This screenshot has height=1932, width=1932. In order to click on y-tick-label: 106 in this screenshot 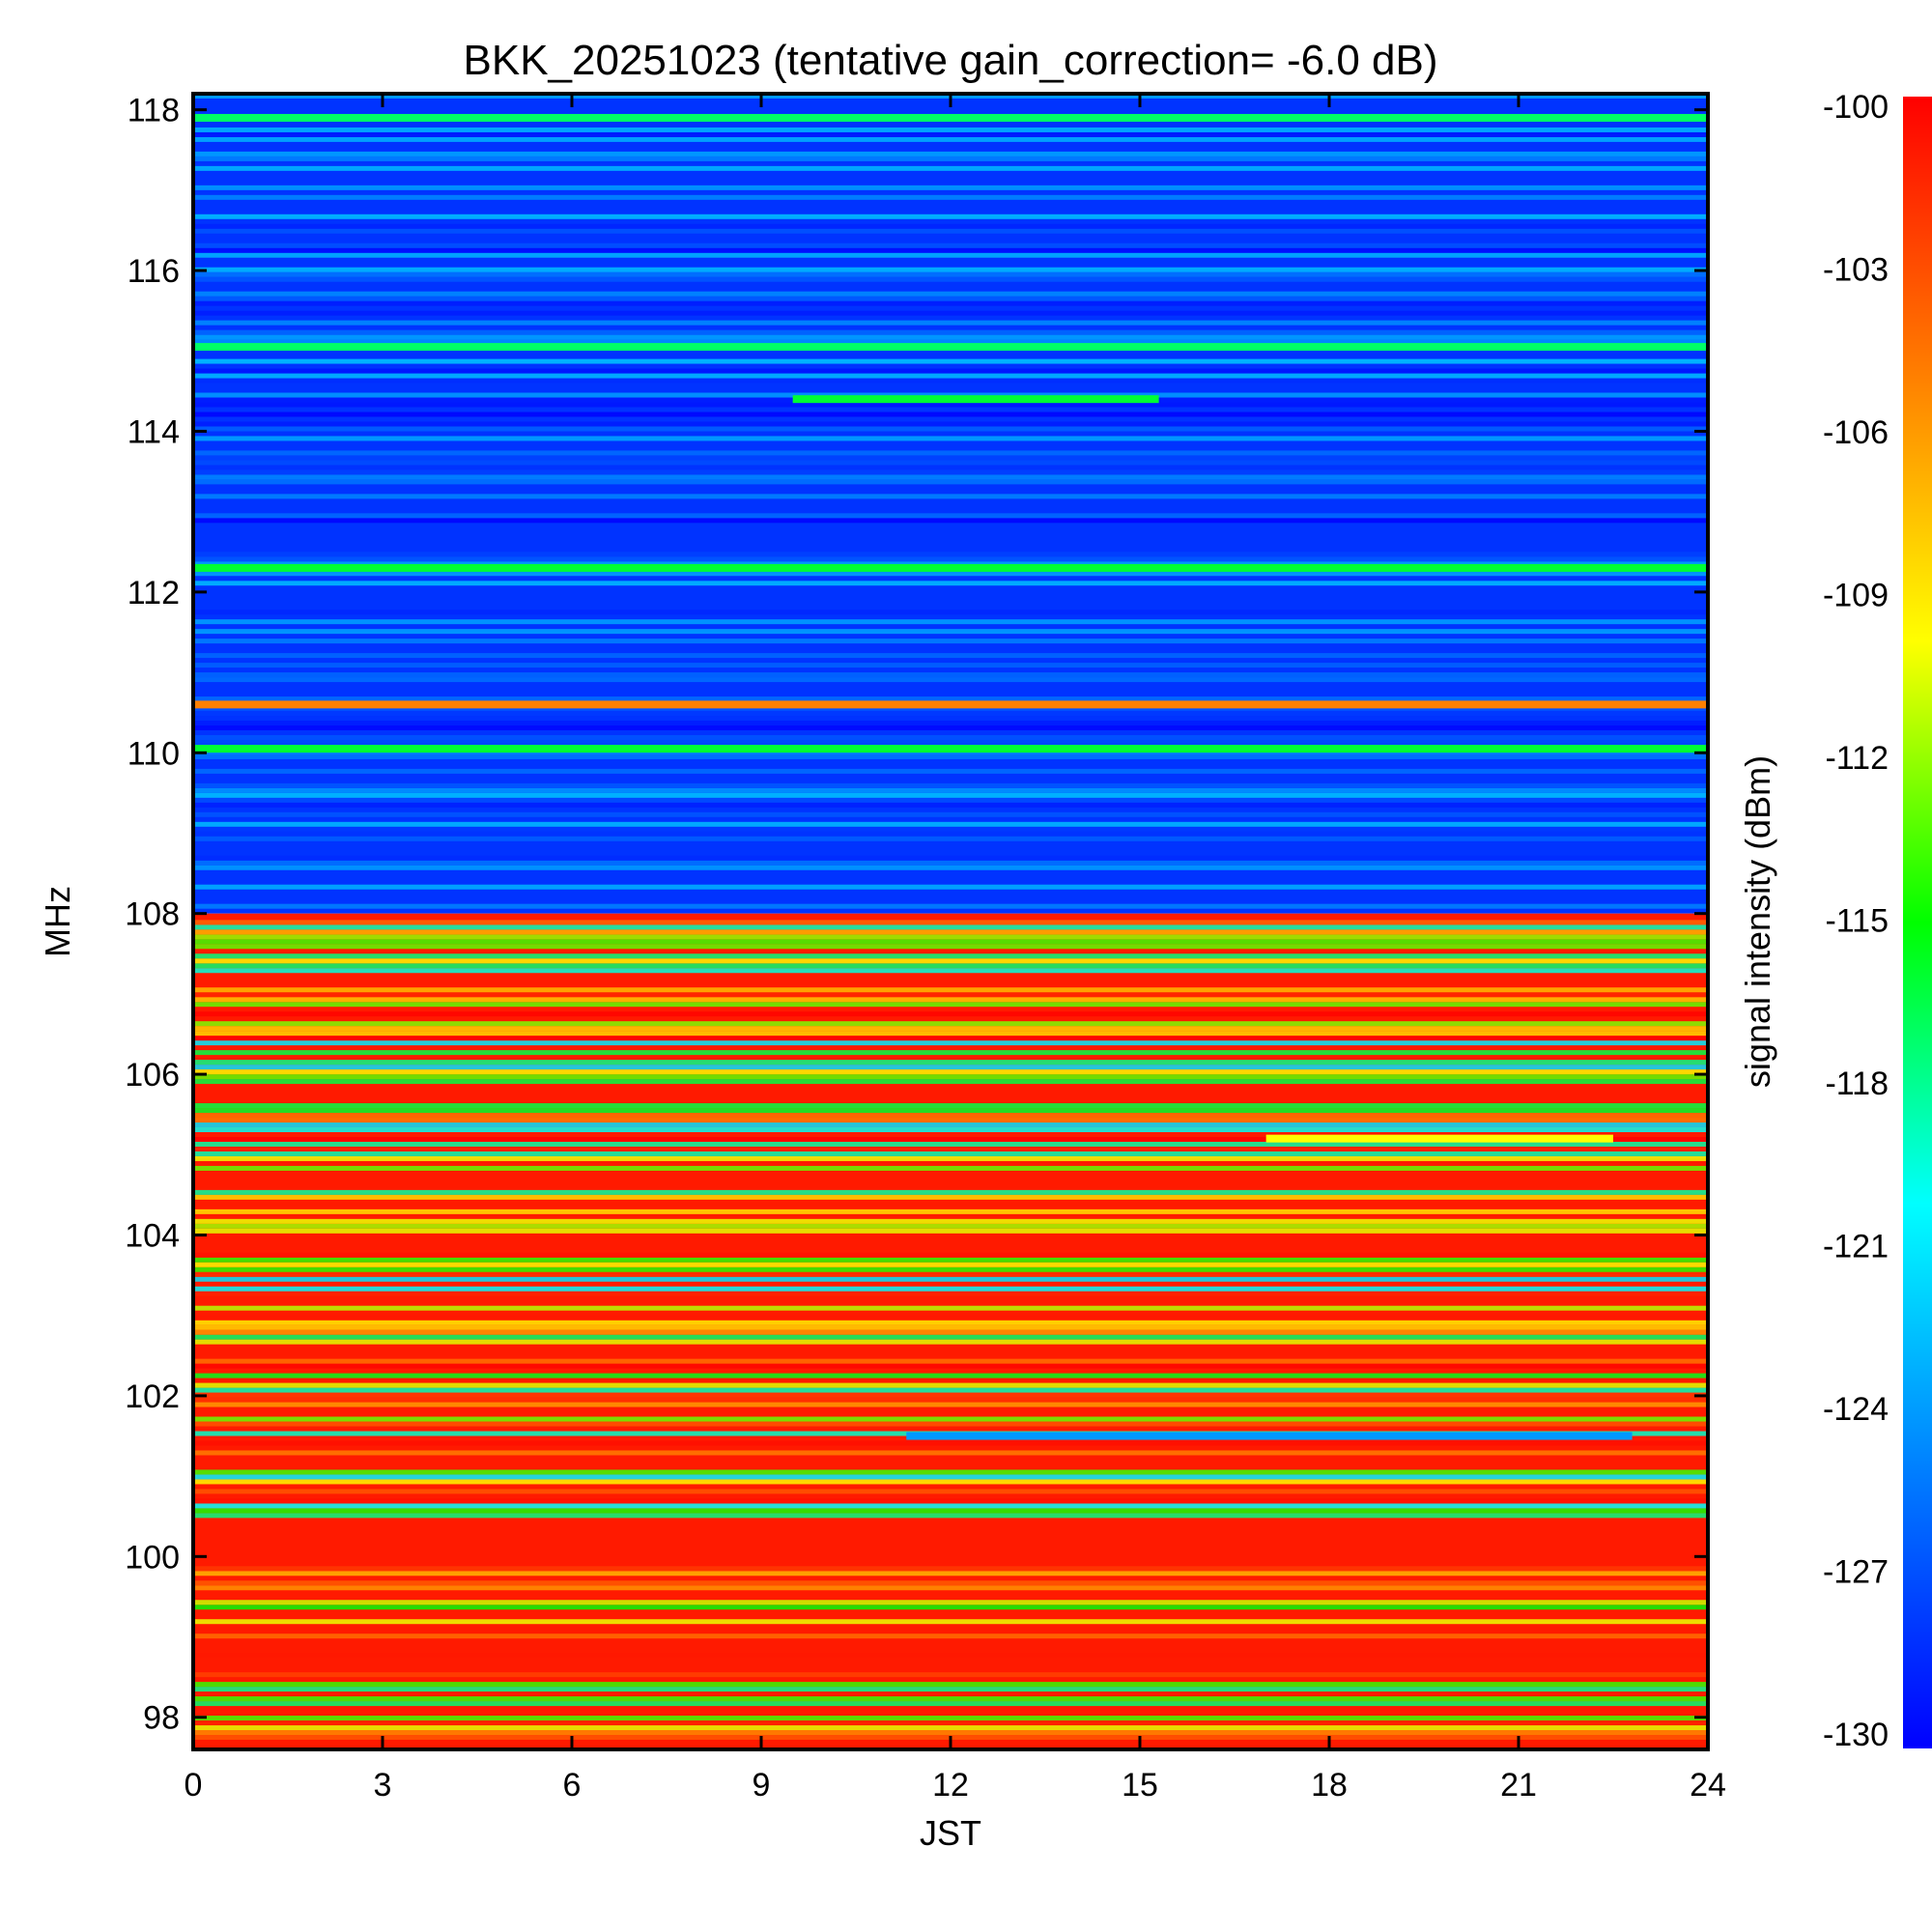, I will do `click(152, 1075)`.